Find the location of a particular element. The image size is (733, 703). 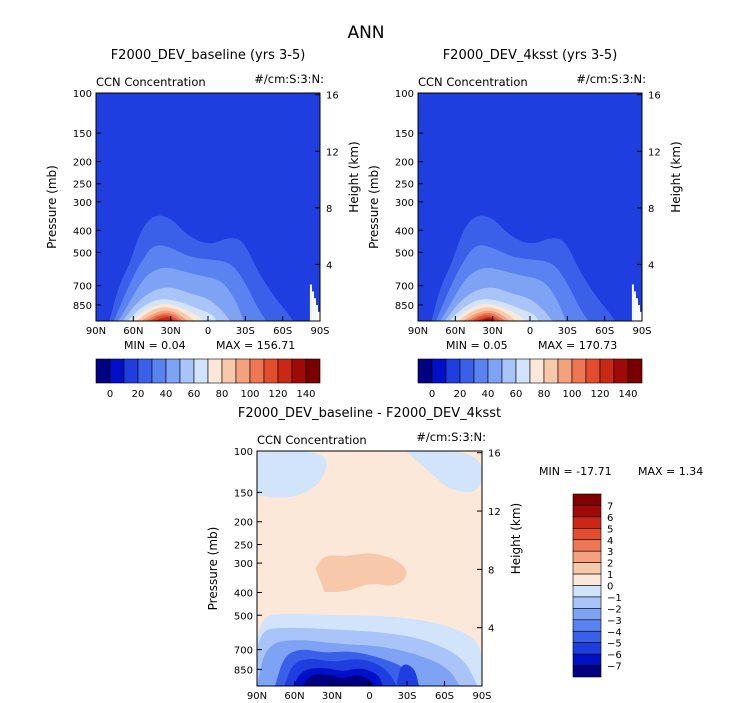

colorbar-label: 4 is located at coordinates (610, 541).